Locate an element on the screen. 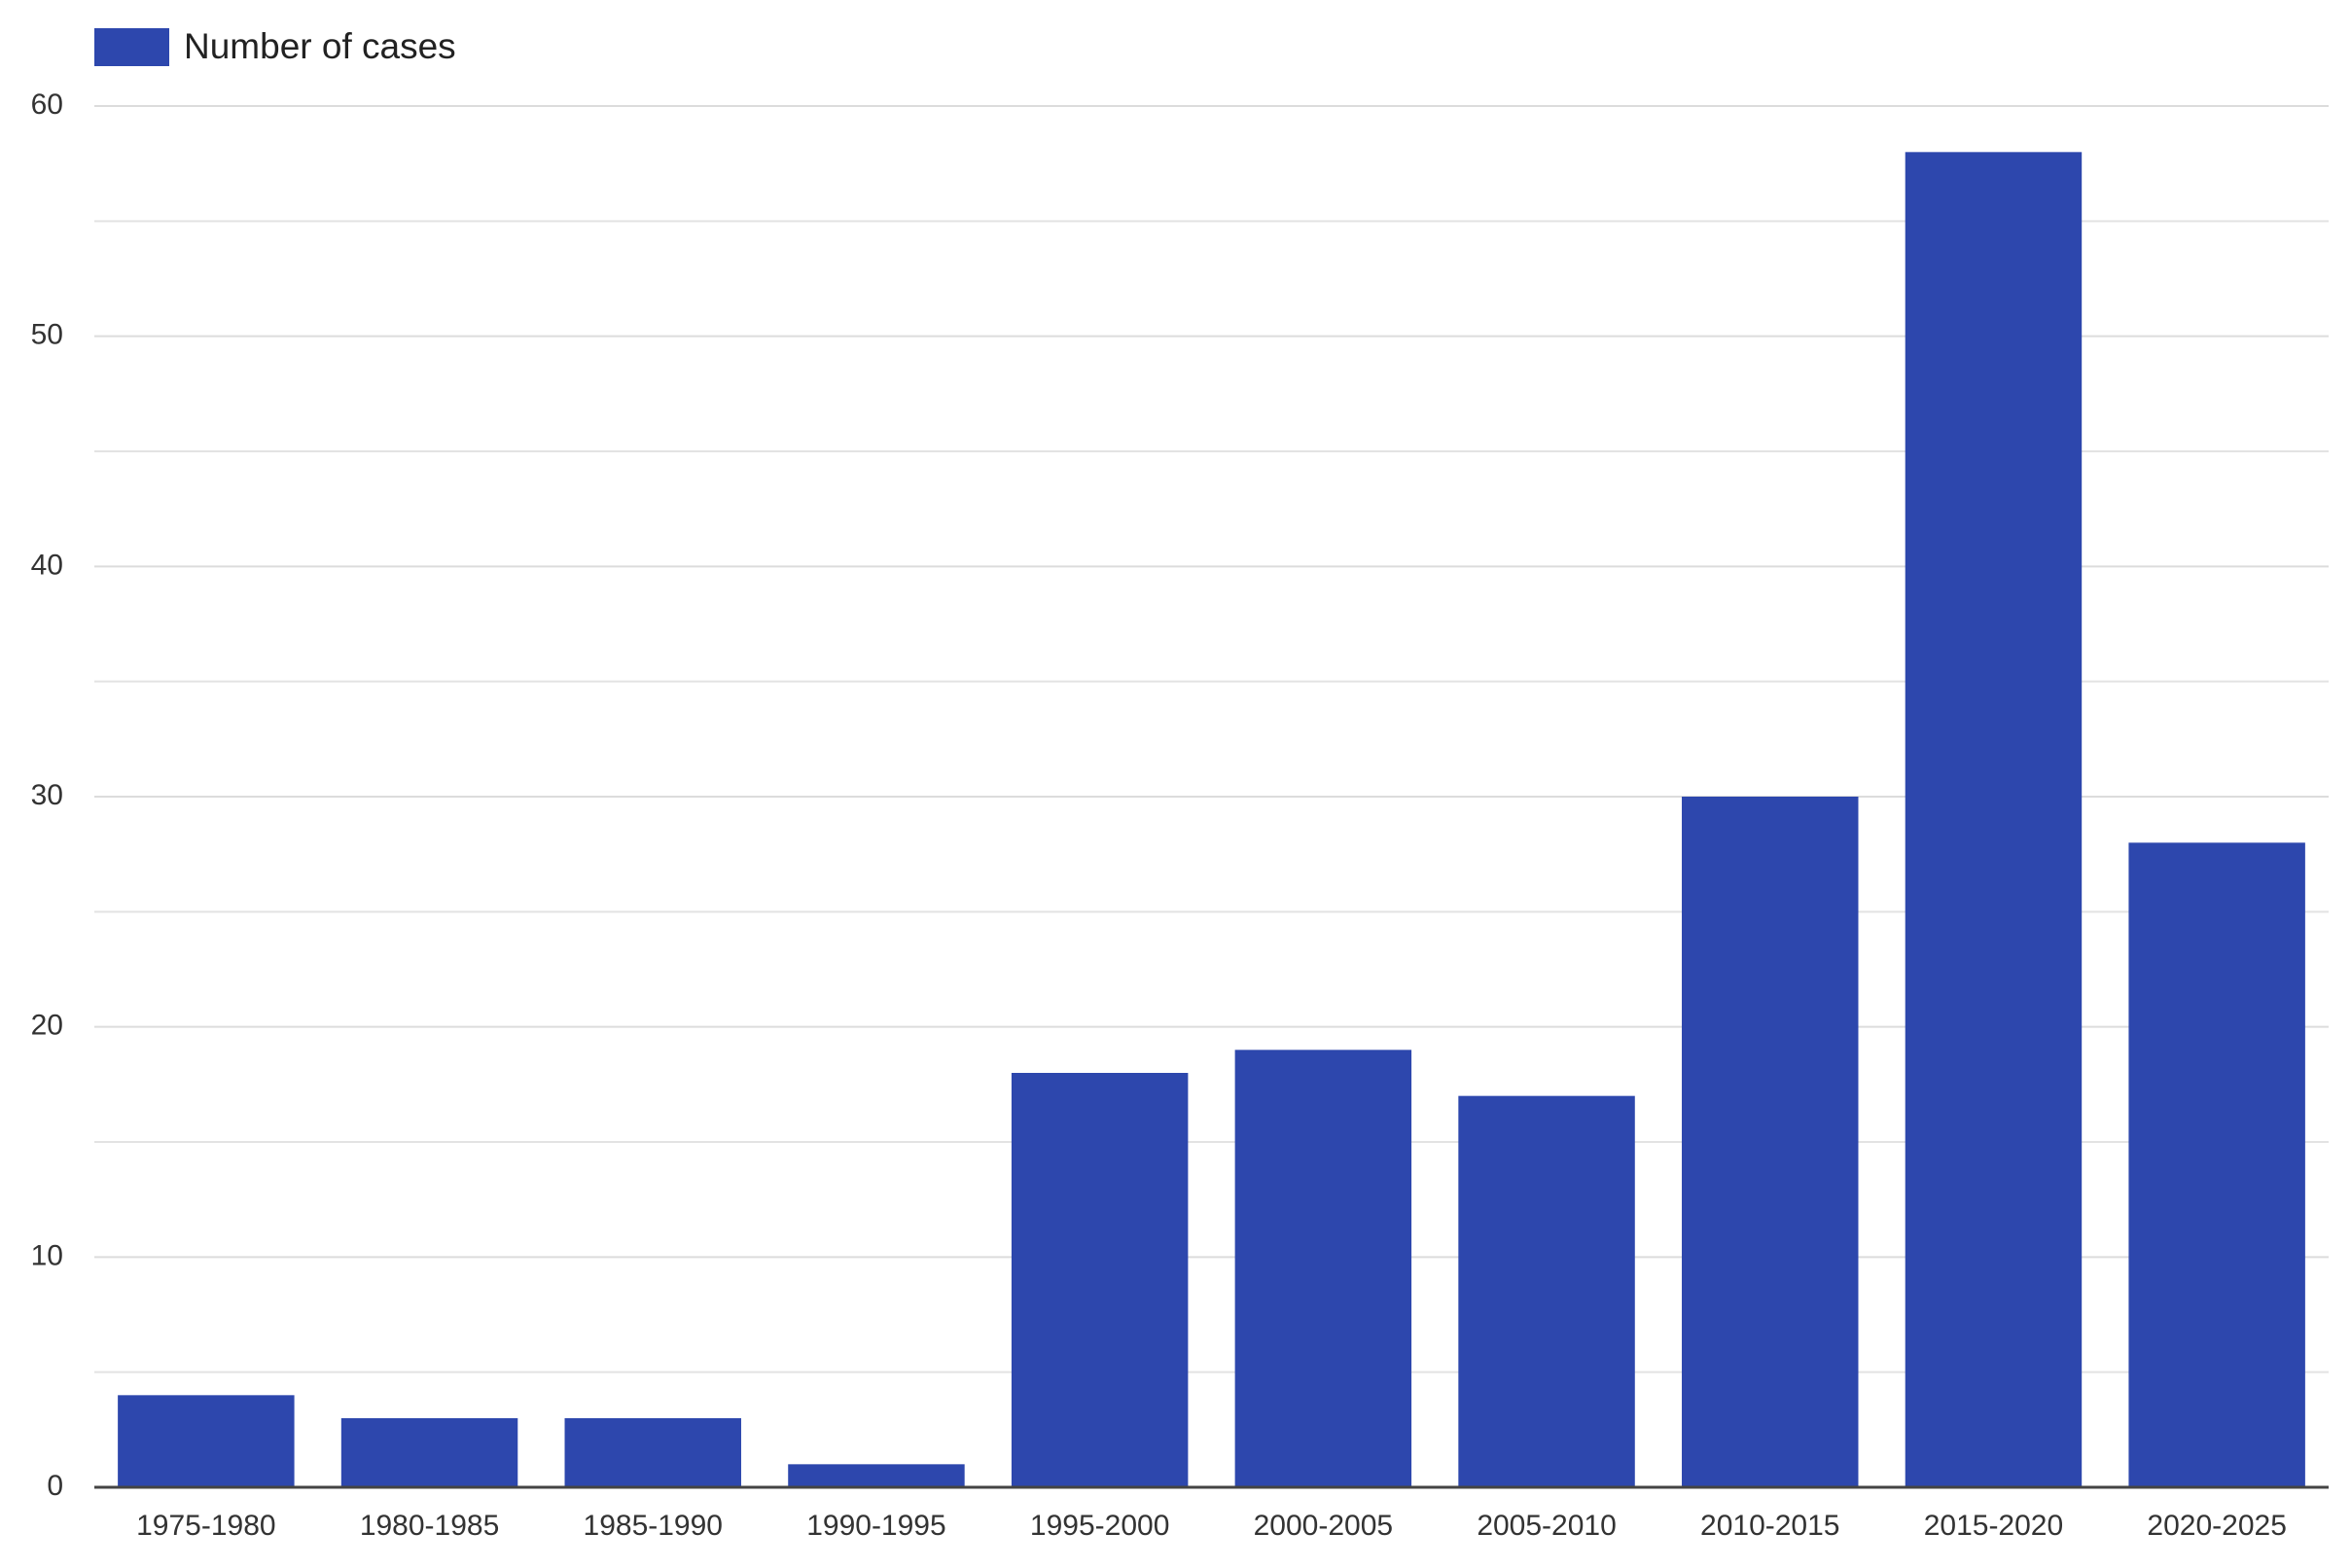 The height and width of the screenshot is (1568, 2351). y-tick-label: 0 is located at coordinates (55, 1486).